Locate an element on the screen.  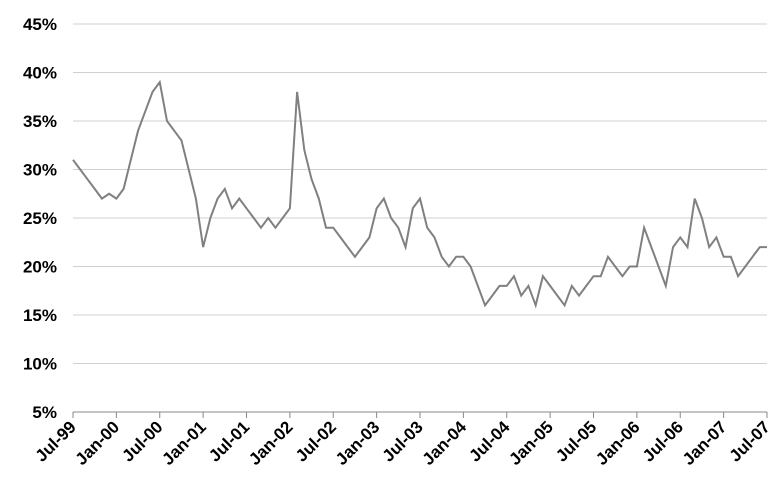
x-tick-label: Jul-01 is located at coordinates (229, 441).